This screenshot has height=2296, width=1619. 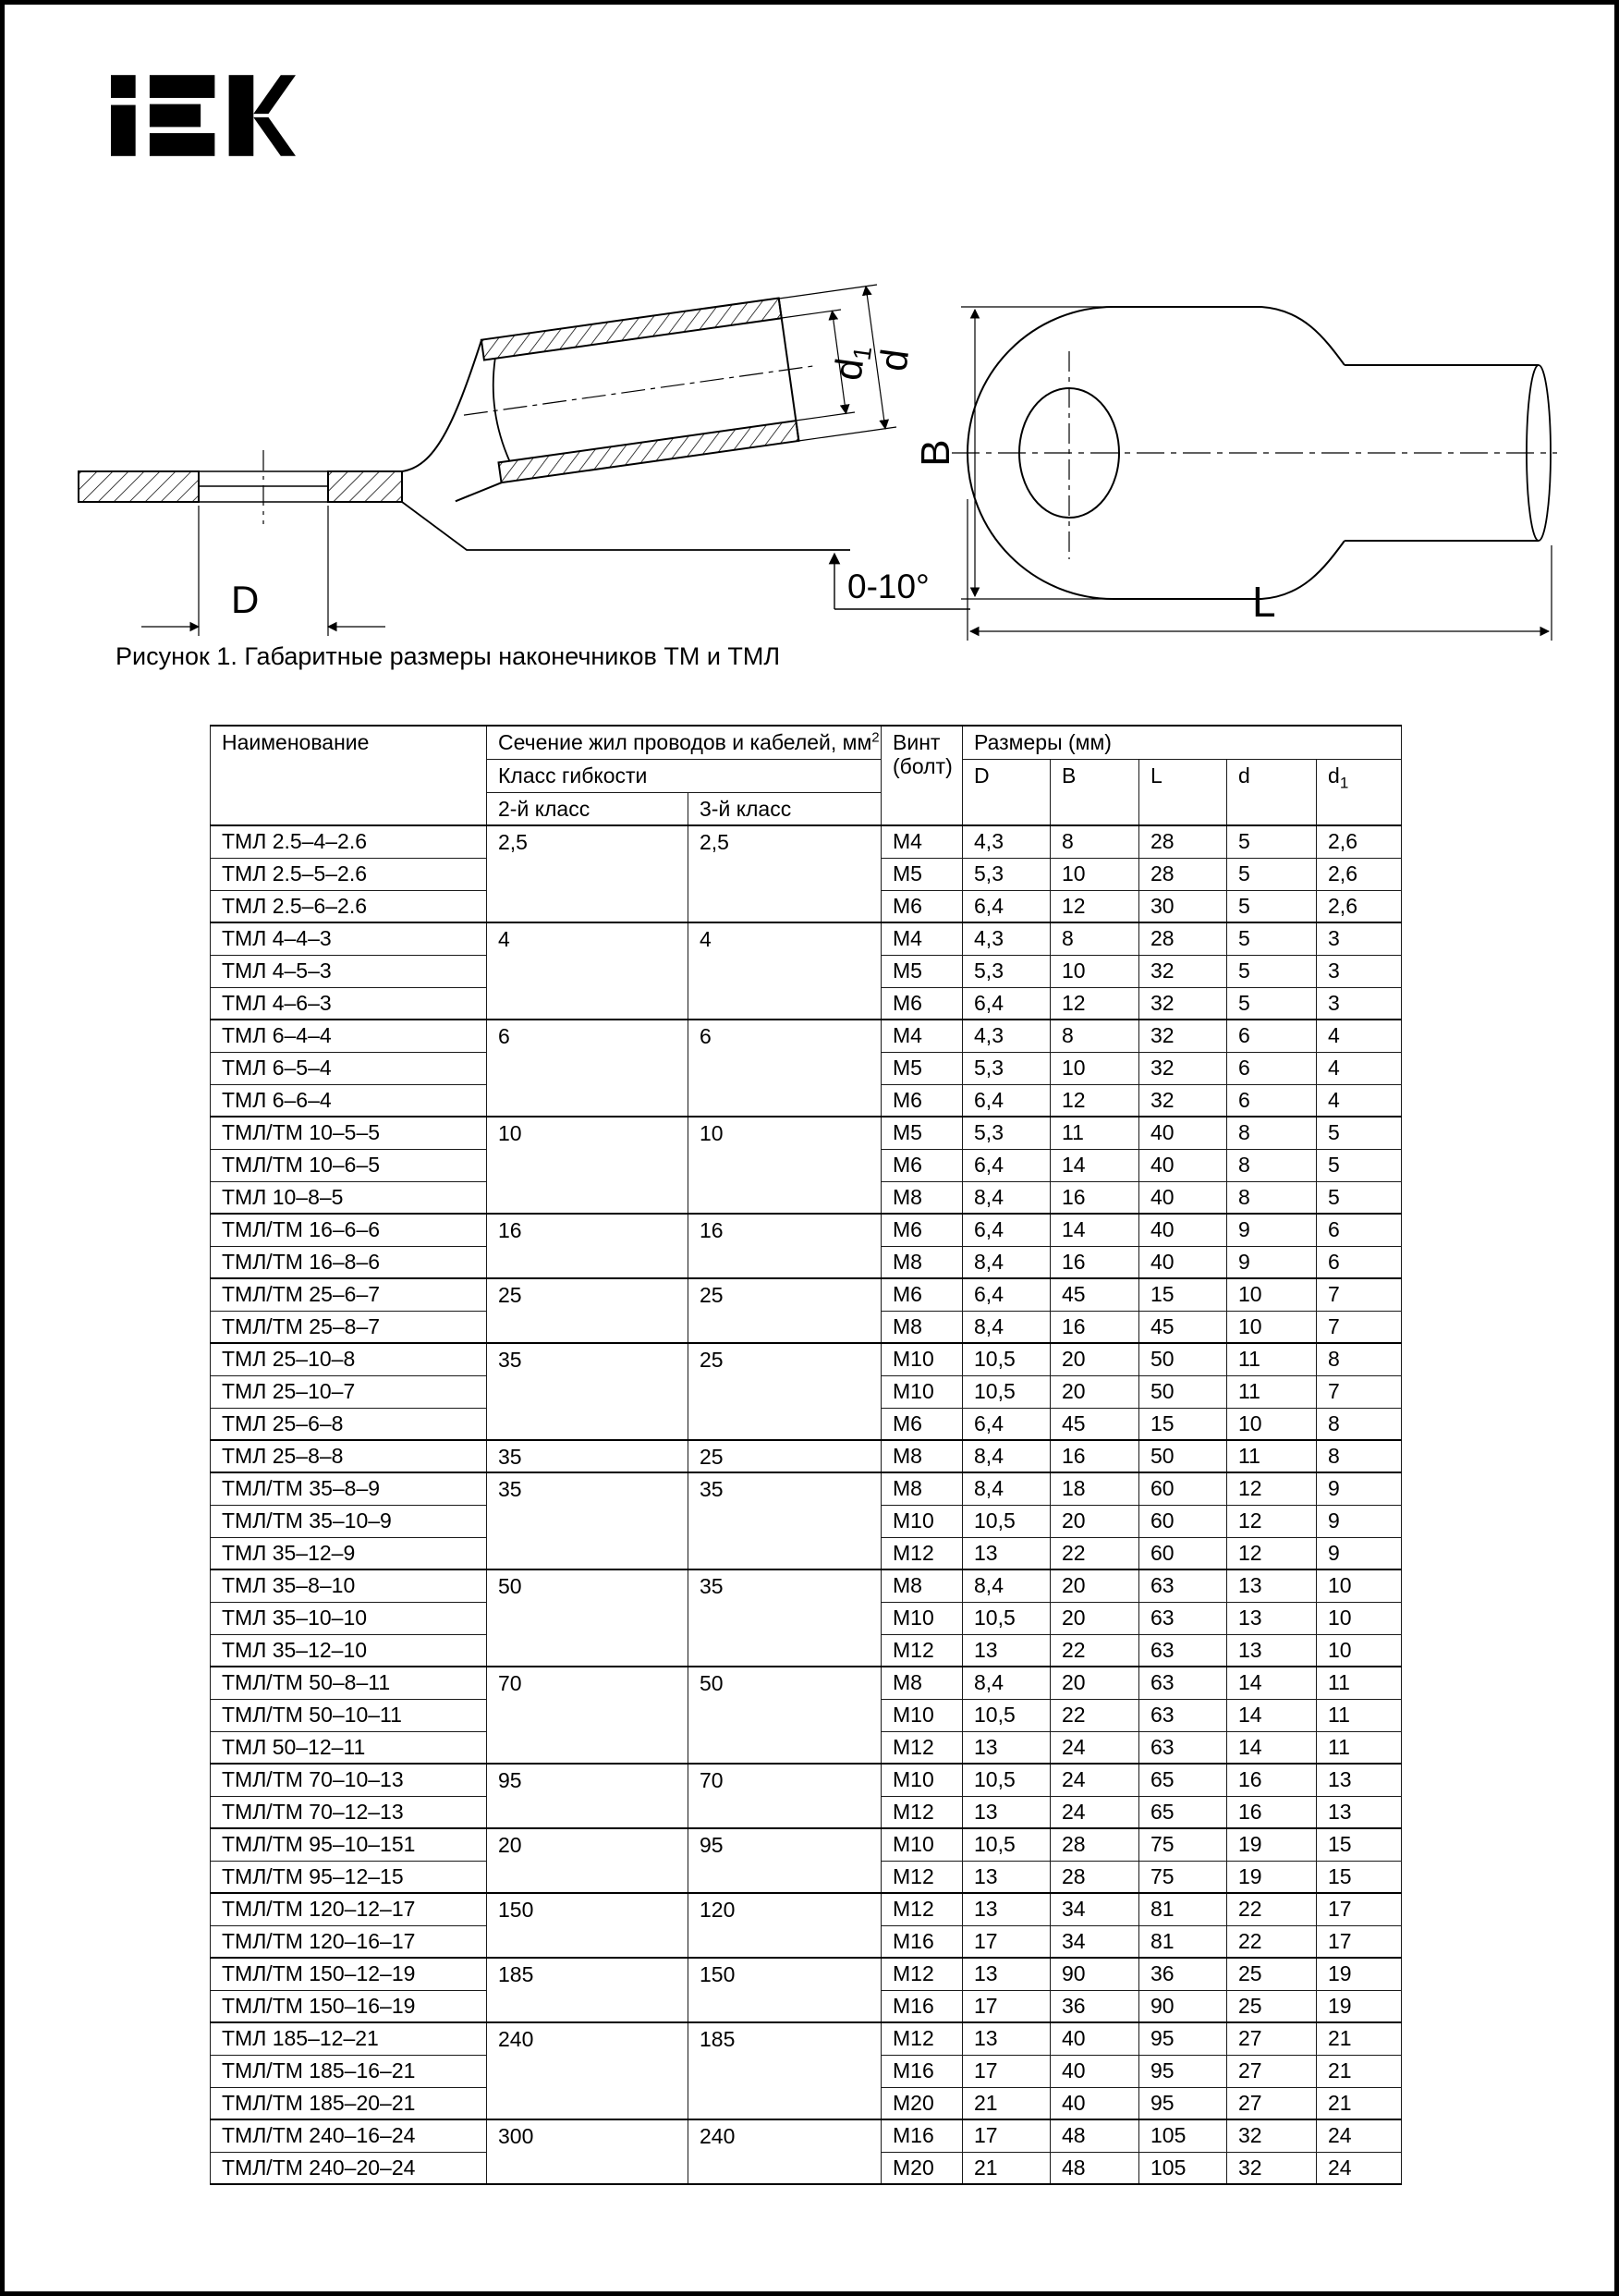 I want to click on table-cell: ТМЛ 6–6–4, so click(x=348, y=1100).